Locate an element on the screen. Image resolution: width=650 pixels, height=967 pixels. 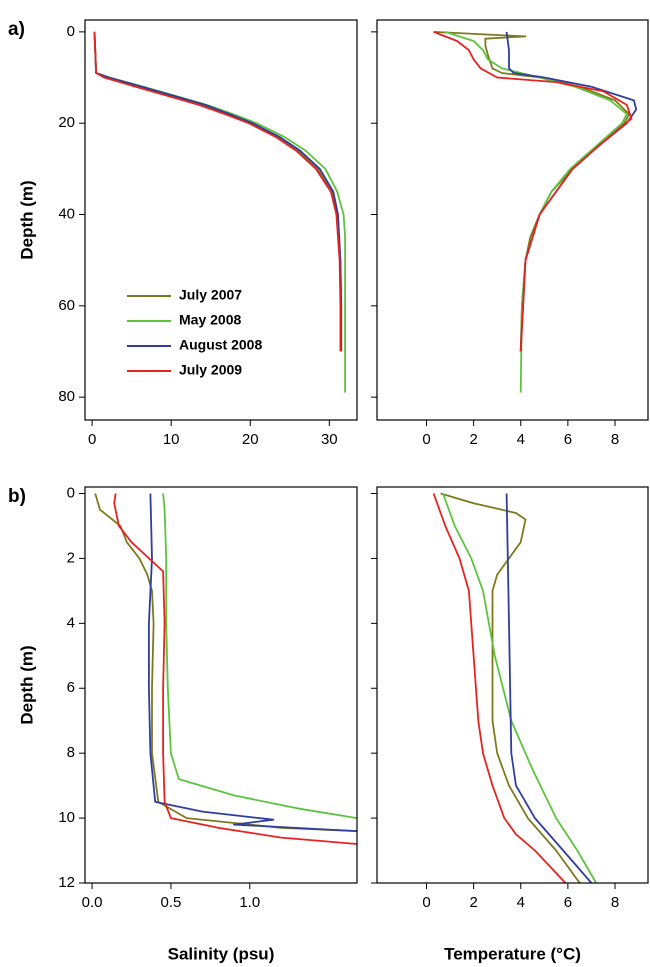
x-tick-label: 0.5 is located at coordinates (171, 902).